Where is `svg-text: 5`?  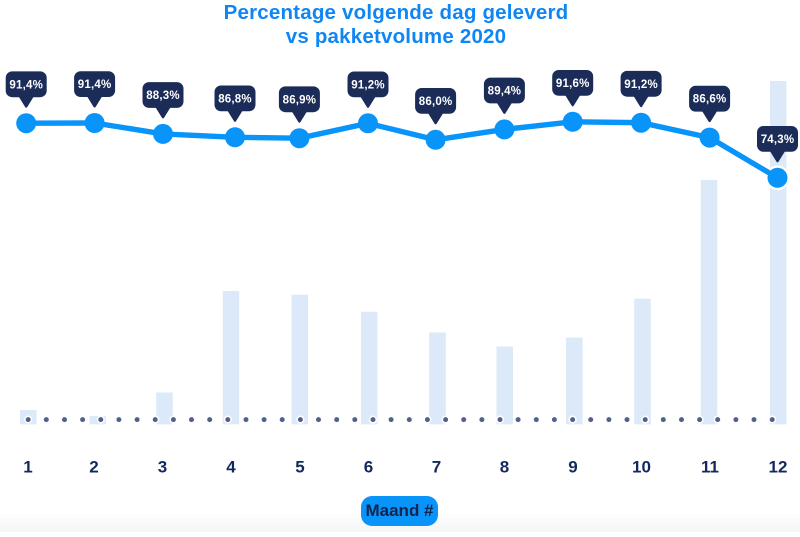
svg-text: 5 is located at coordinates (299, 467).